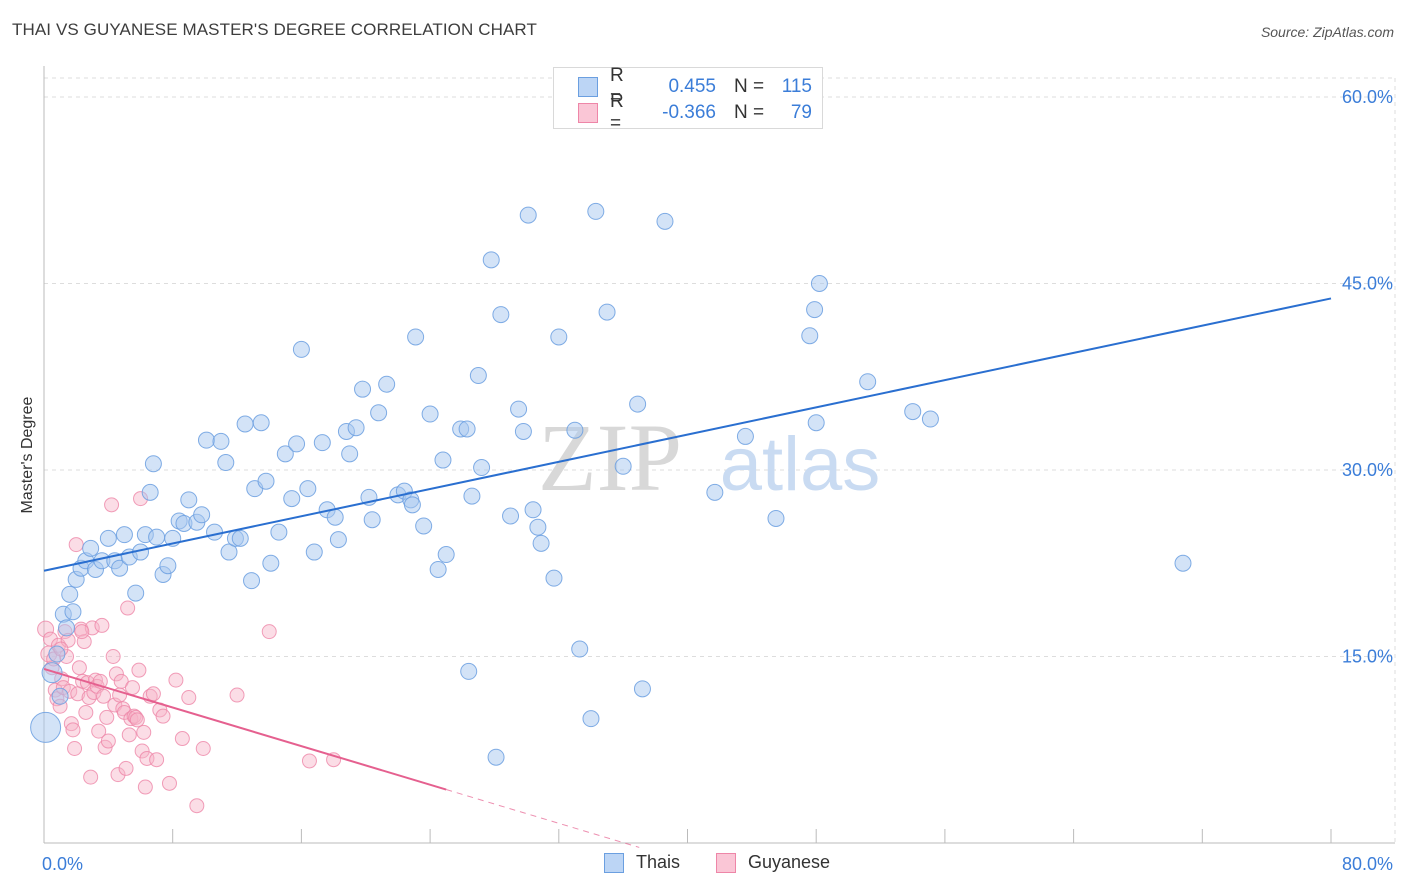  I want to click on source-label: Source: ZipAtlas.com, so click(1327, 32).